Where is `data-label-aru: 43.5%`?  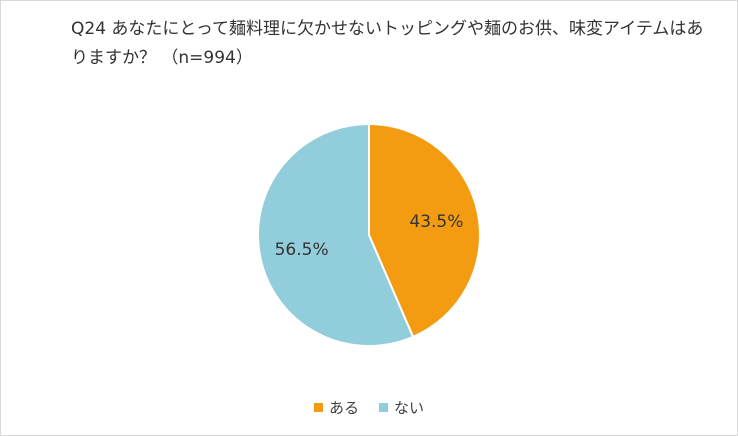 data-label-aru: 43.5% is located at coordinates (436, 222).